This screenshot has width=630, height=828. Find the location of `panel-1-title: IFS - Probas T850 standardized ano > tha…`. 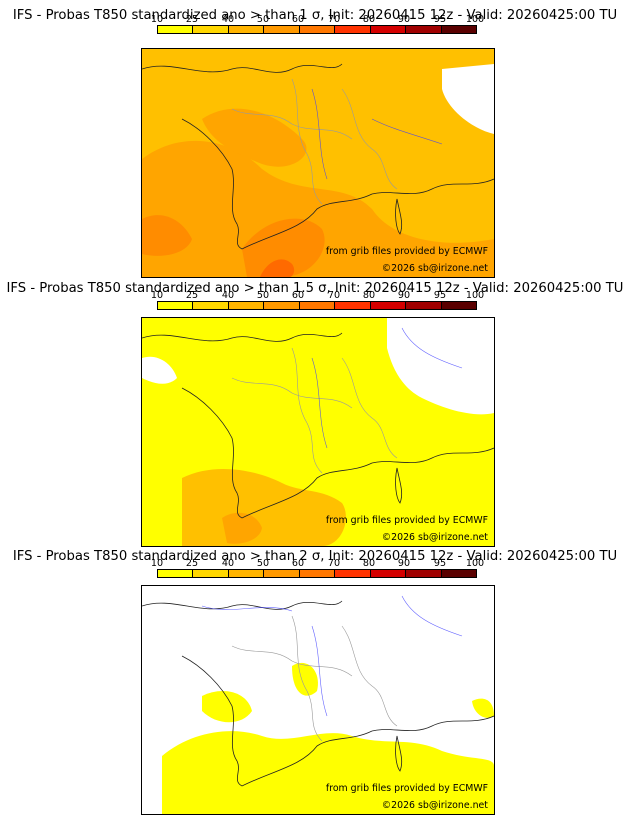

panel-1-title: IFS - Probas T850 standardized ano > tha… is located at coordinates (315, 15).